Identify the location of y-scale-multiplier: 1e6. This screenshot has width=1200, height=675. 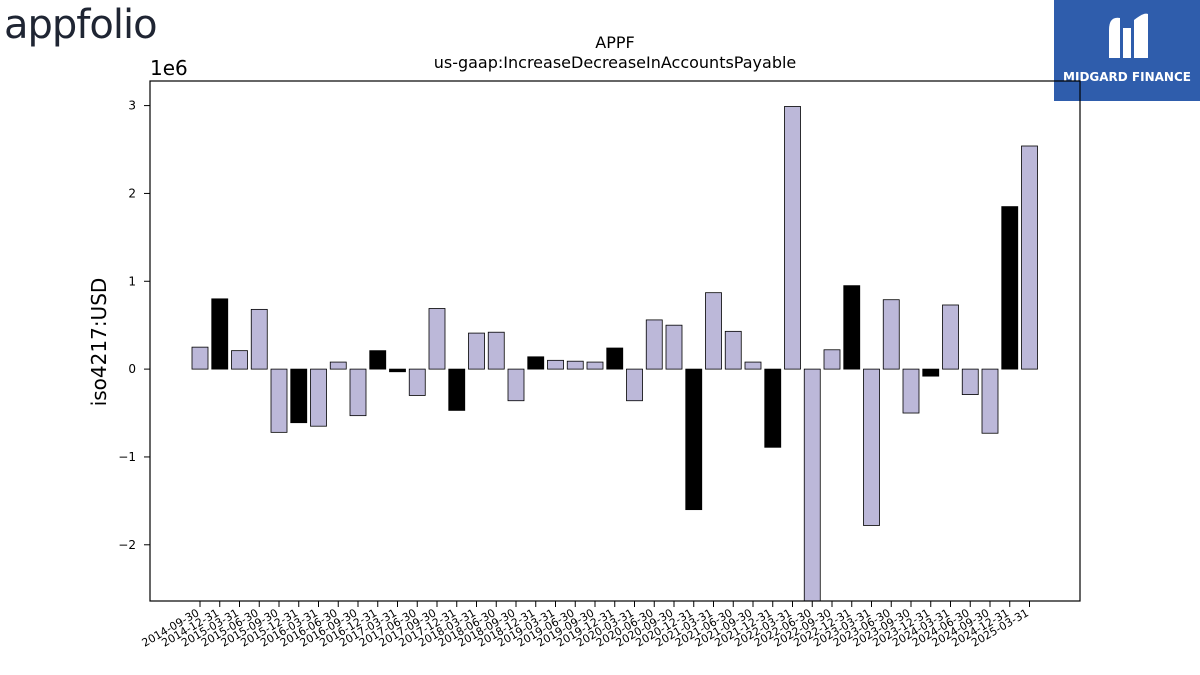
(169, 68).